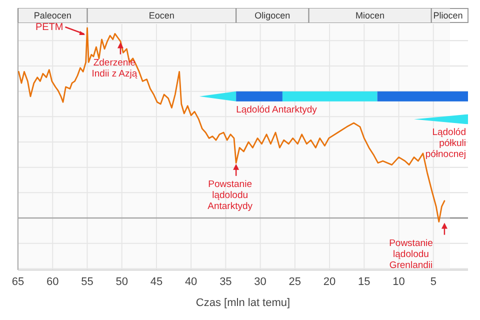 This screenshot has height=320, width=480. What do you see at coordinates (156, 282) in the screenshot?
I see `x-tick-label: 45` at bounding box center [156, 282].